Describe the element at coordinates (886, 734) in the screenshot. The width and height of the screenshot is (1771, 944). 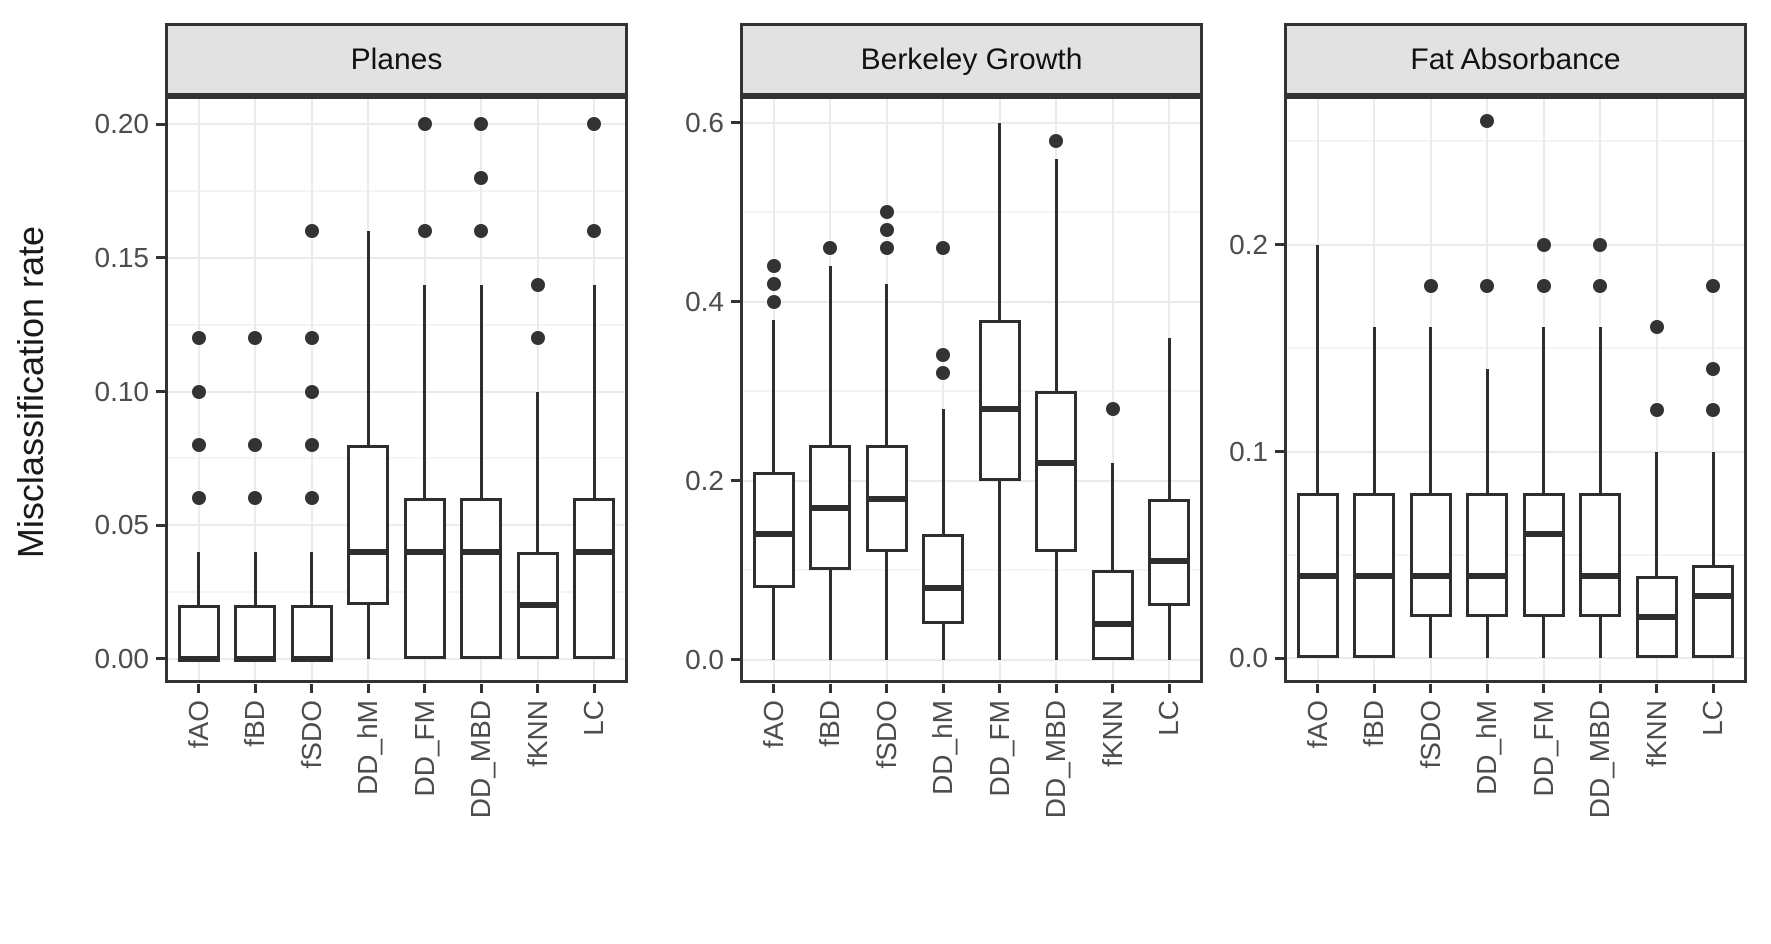
I see `x-category-label: fSDO` at that location.